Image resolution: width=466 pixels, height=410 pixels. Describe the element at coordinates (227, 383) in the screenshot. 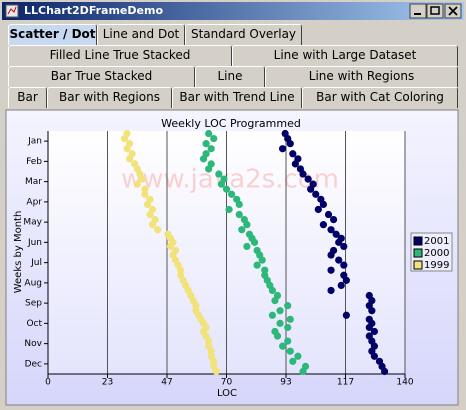

I see `x-tick-label: 70` at that location.